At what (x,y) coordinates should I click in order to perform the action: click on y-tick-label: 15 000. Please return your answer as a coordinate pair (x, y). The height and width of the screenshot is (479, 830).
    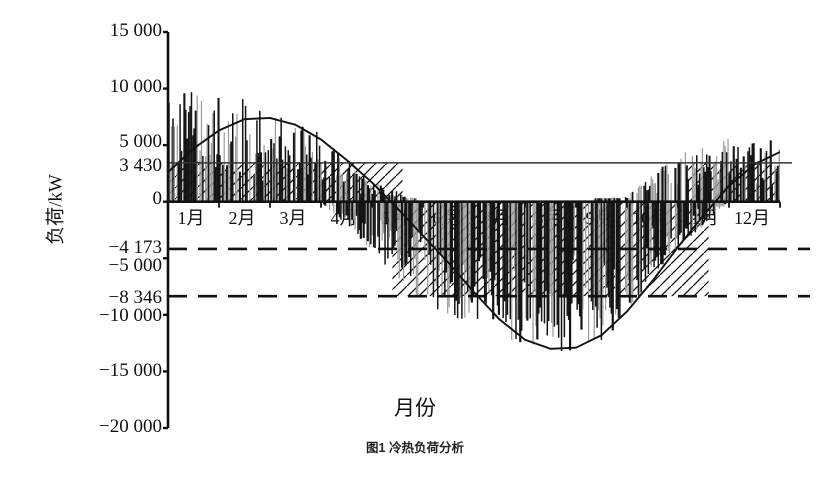
    Looking at the image, I should click on (135, 30).